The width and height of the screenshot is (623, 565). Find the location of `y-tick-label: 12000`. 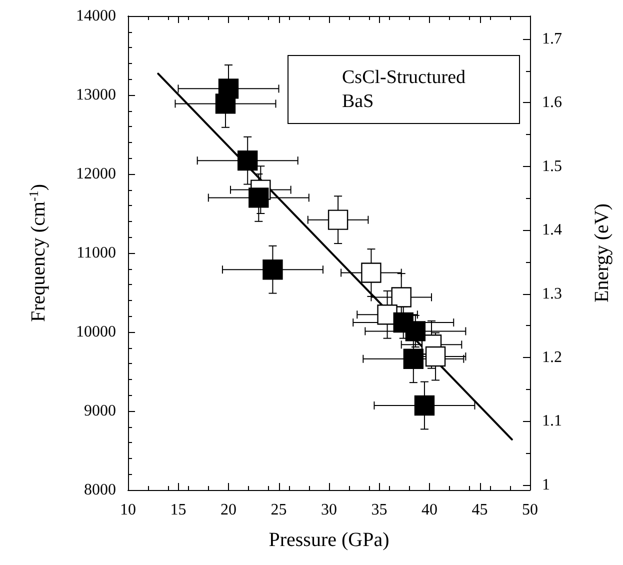

y-tick-label: 12000 is located at coordinates (96, 174).